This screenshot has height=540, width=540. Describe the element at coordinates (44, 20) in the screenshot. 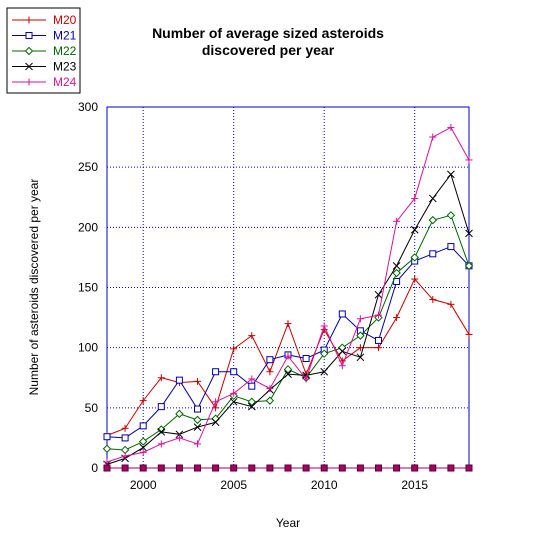

I see `legend-item-m20: M20` at that location.